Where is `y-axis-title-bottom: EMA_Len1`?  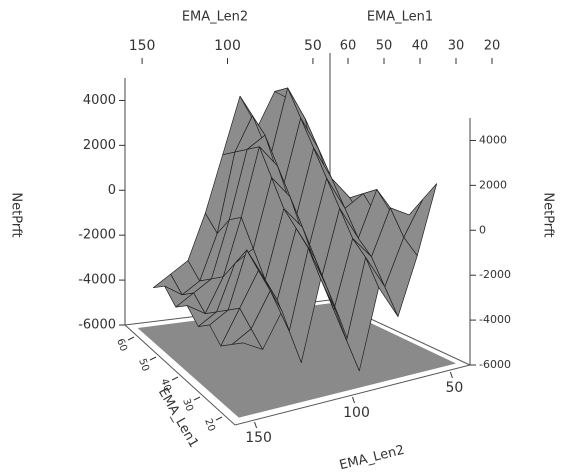 y-axis-title-bottom: EMA_Len1 is located at coordinates (178, 418).